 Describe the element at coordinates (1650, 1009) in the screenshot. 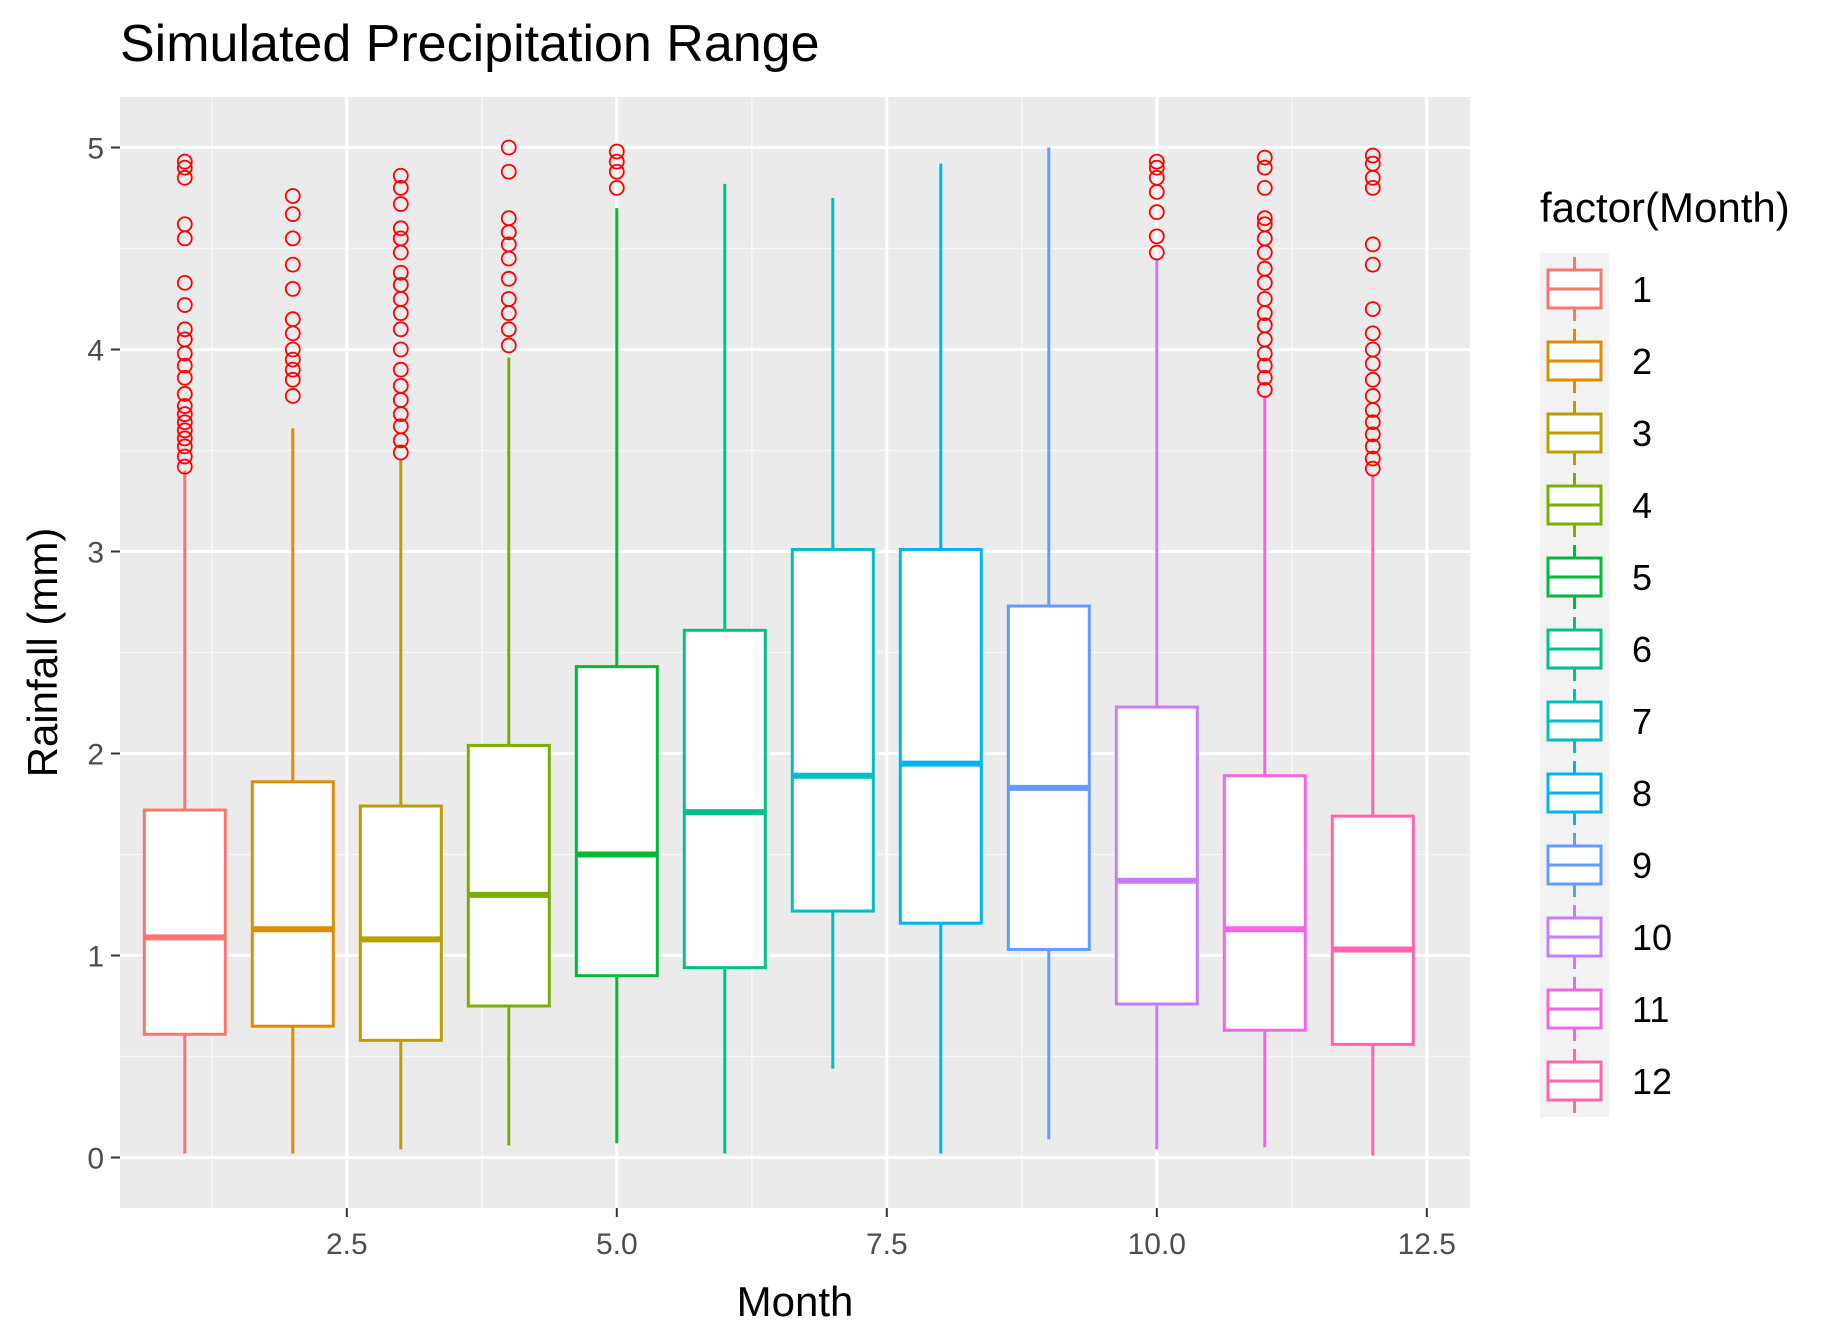

I see `legend-label: 11` at that location.